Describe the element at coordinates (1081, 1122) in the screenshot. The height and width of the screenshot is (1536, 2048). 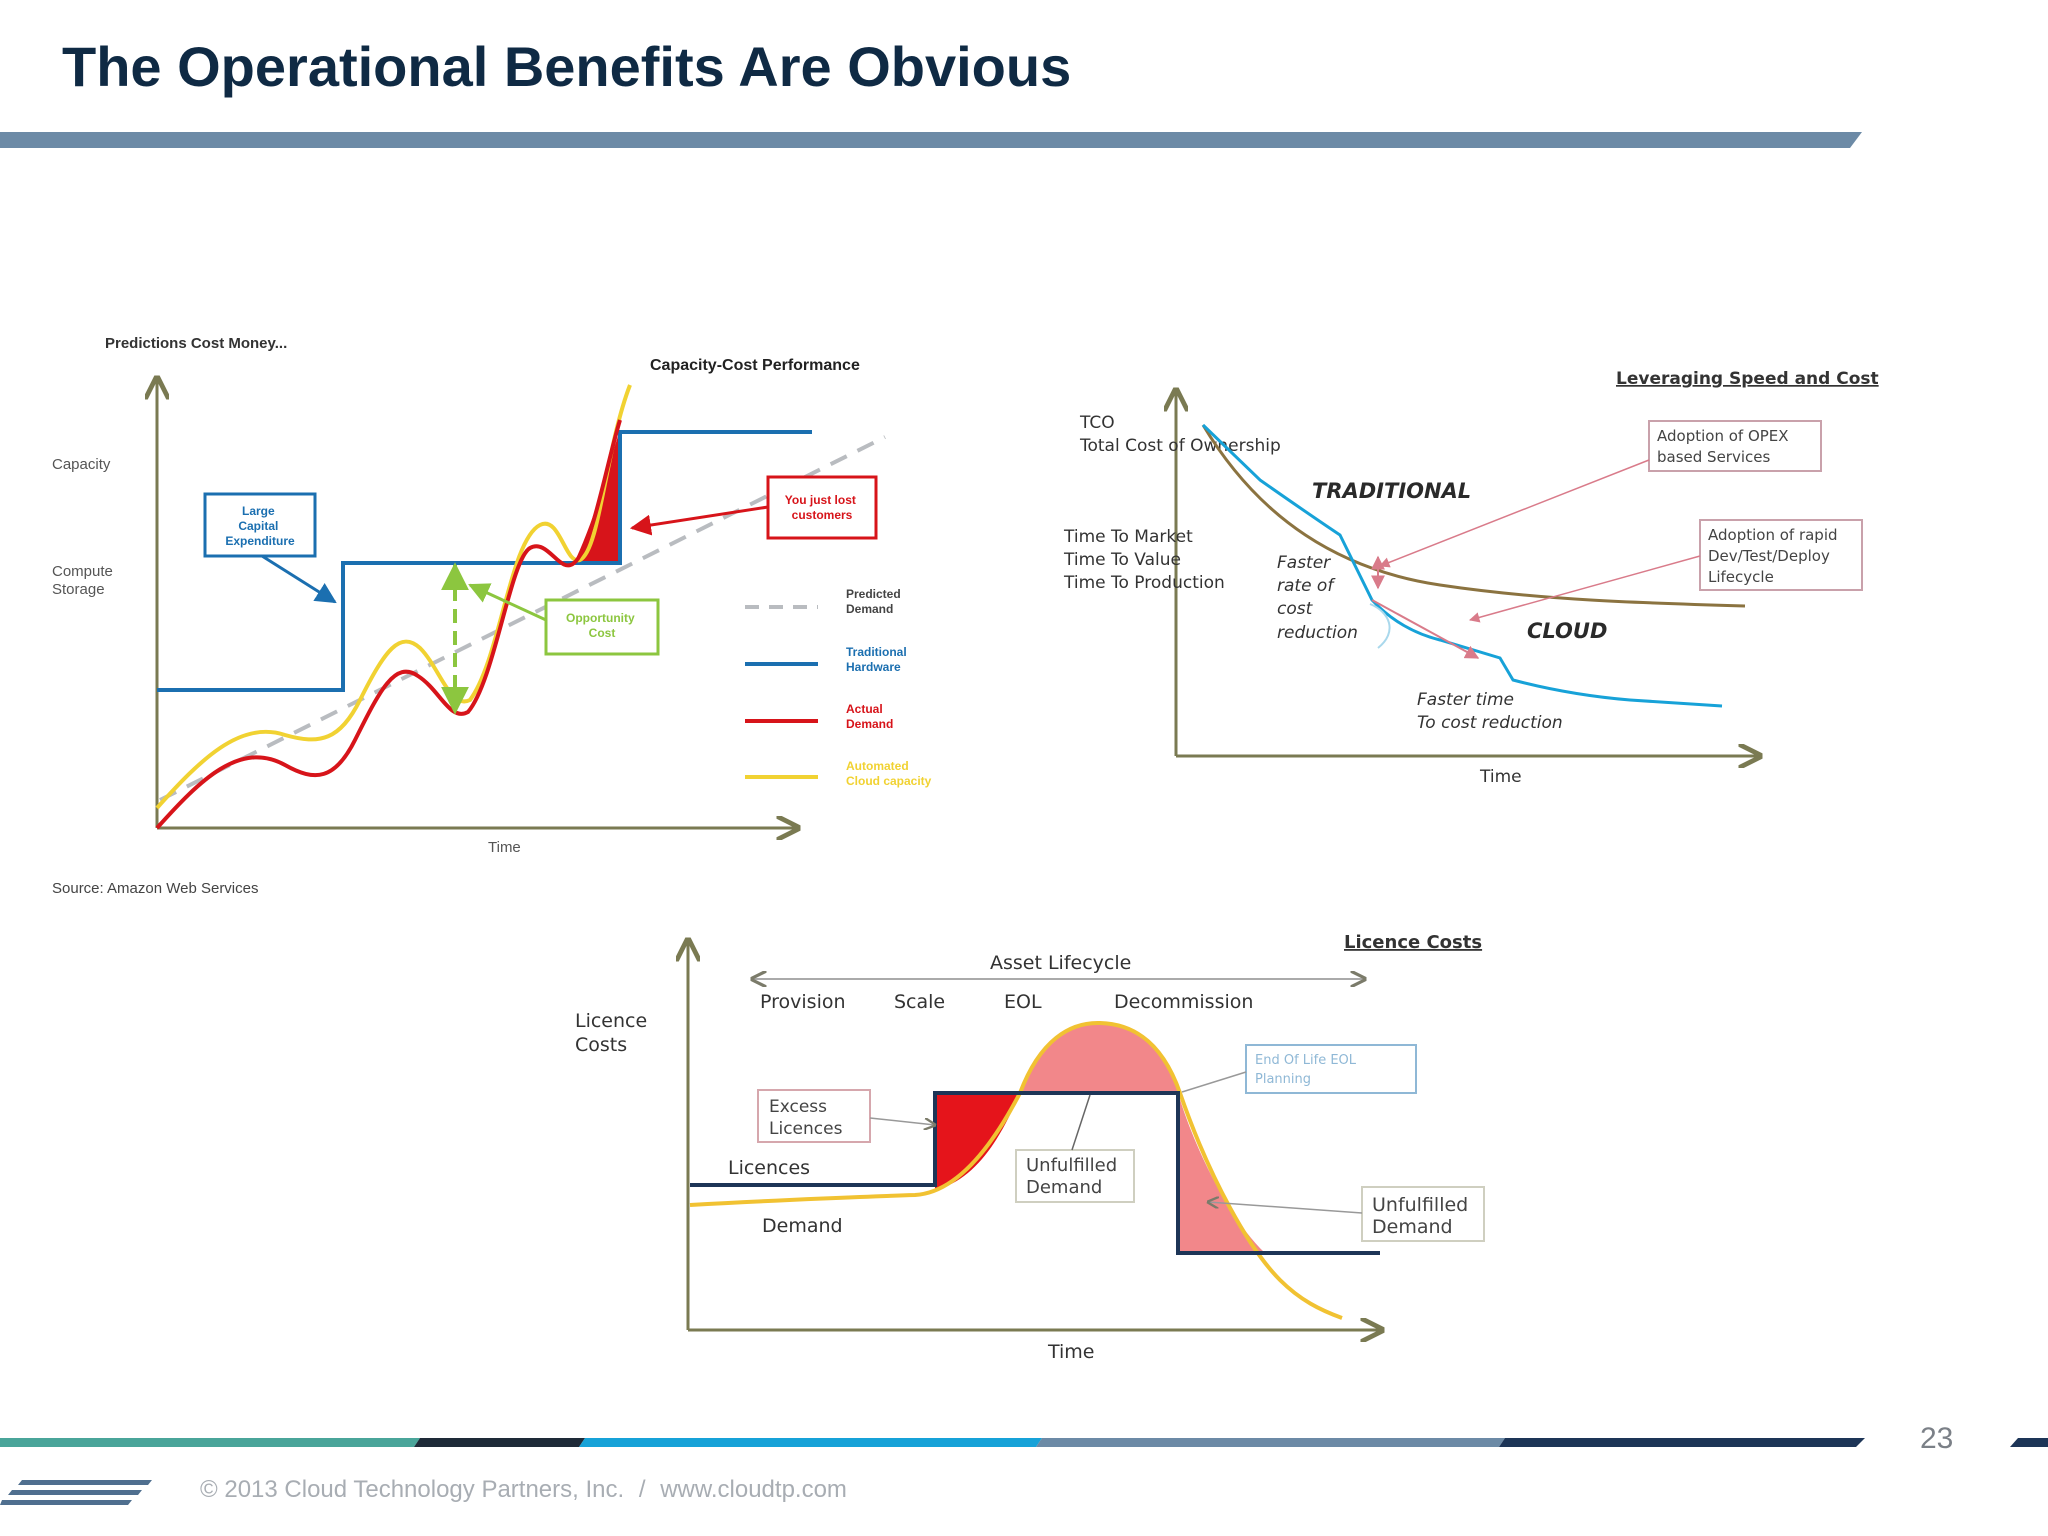
I see `callout-unfulfilled-1-pointer` at that location.